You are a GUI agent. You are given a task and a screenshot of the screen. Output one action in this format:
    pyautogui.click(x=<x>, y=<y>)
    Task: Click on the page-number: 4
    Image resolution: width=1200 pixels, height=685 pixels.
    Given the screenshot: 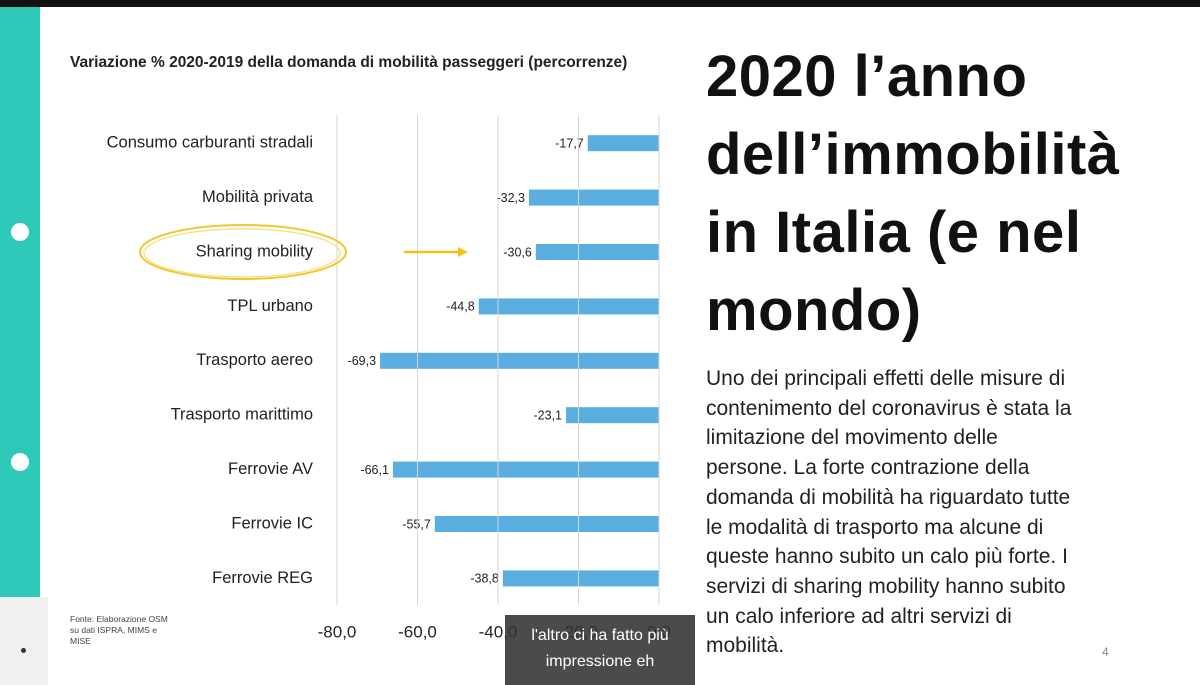 What is the action you would take?
    pyautogui.click(x=1105, y=652)
    